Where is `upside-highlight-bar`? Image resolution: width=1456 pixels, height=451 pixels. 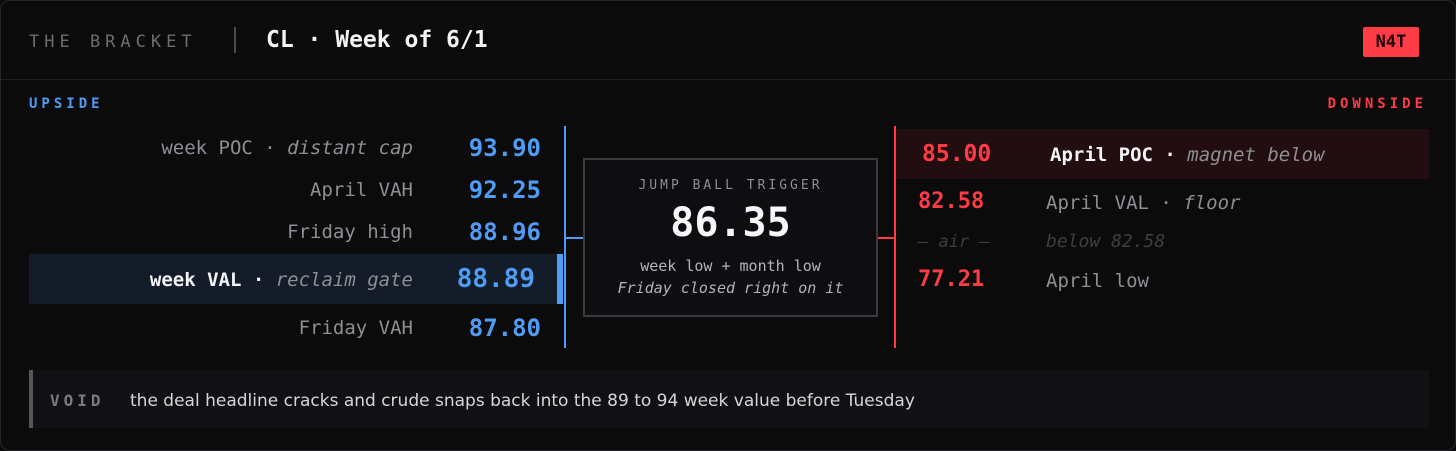 upside-highlight-bar is located at coordinates (560, 279).